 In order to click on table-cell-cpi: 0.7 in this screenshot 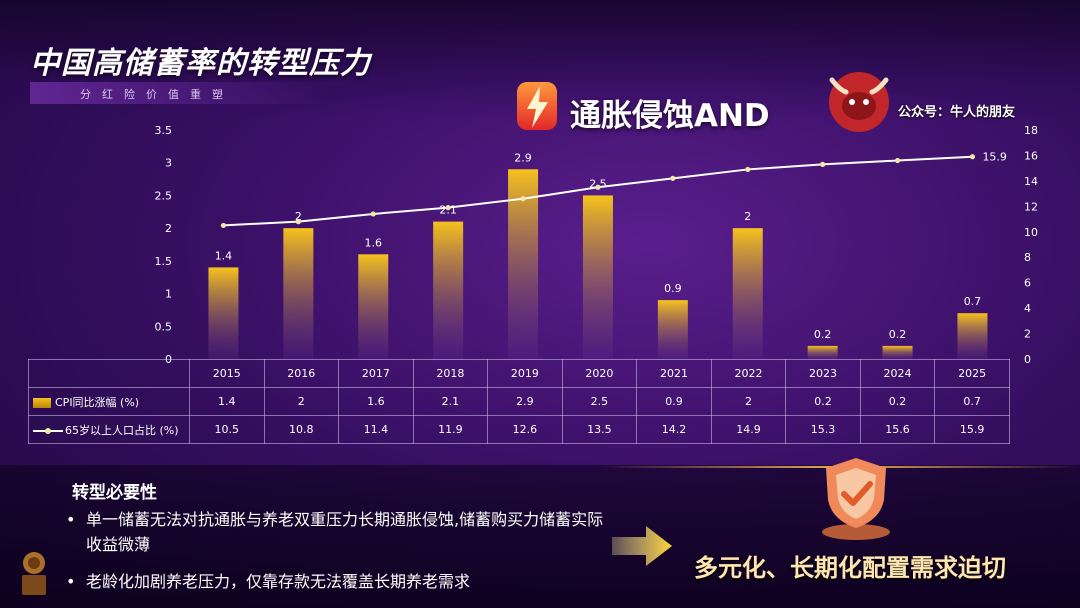, I will do `click(972, 401)`.